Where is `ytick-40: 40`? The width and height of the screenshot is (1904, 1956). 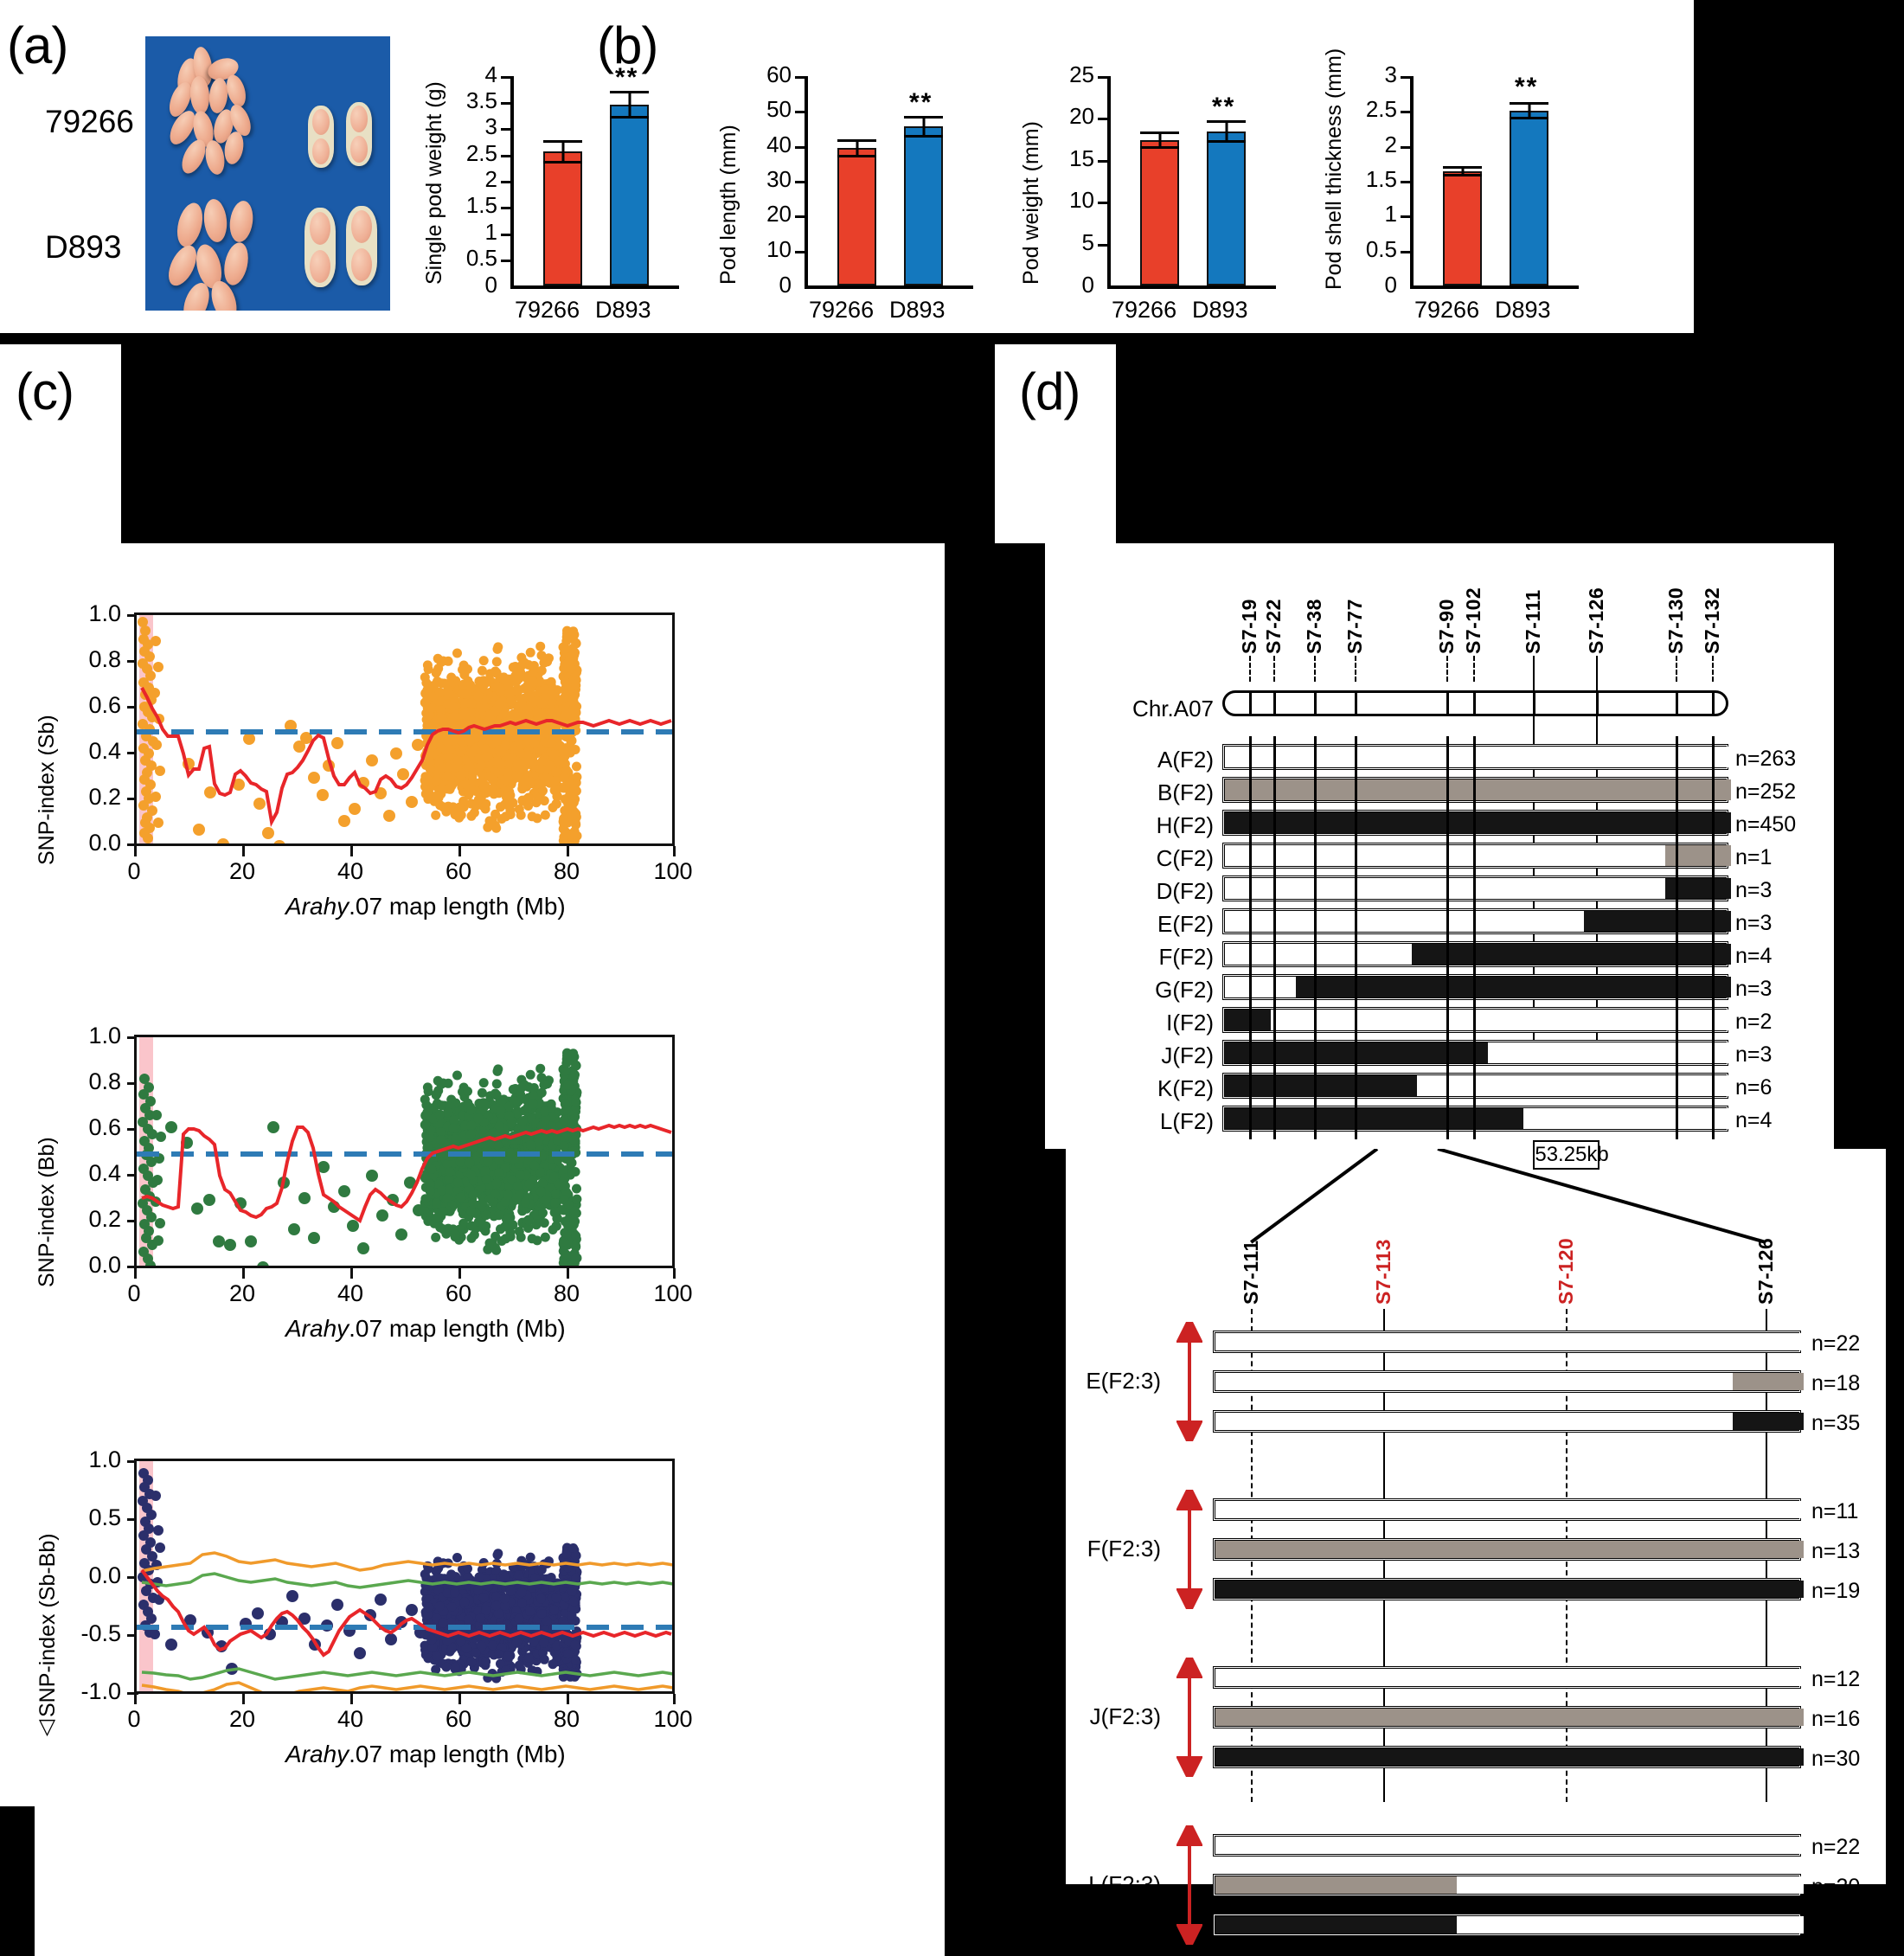
ytick-40: 40 is located at coordinates (779, 144).